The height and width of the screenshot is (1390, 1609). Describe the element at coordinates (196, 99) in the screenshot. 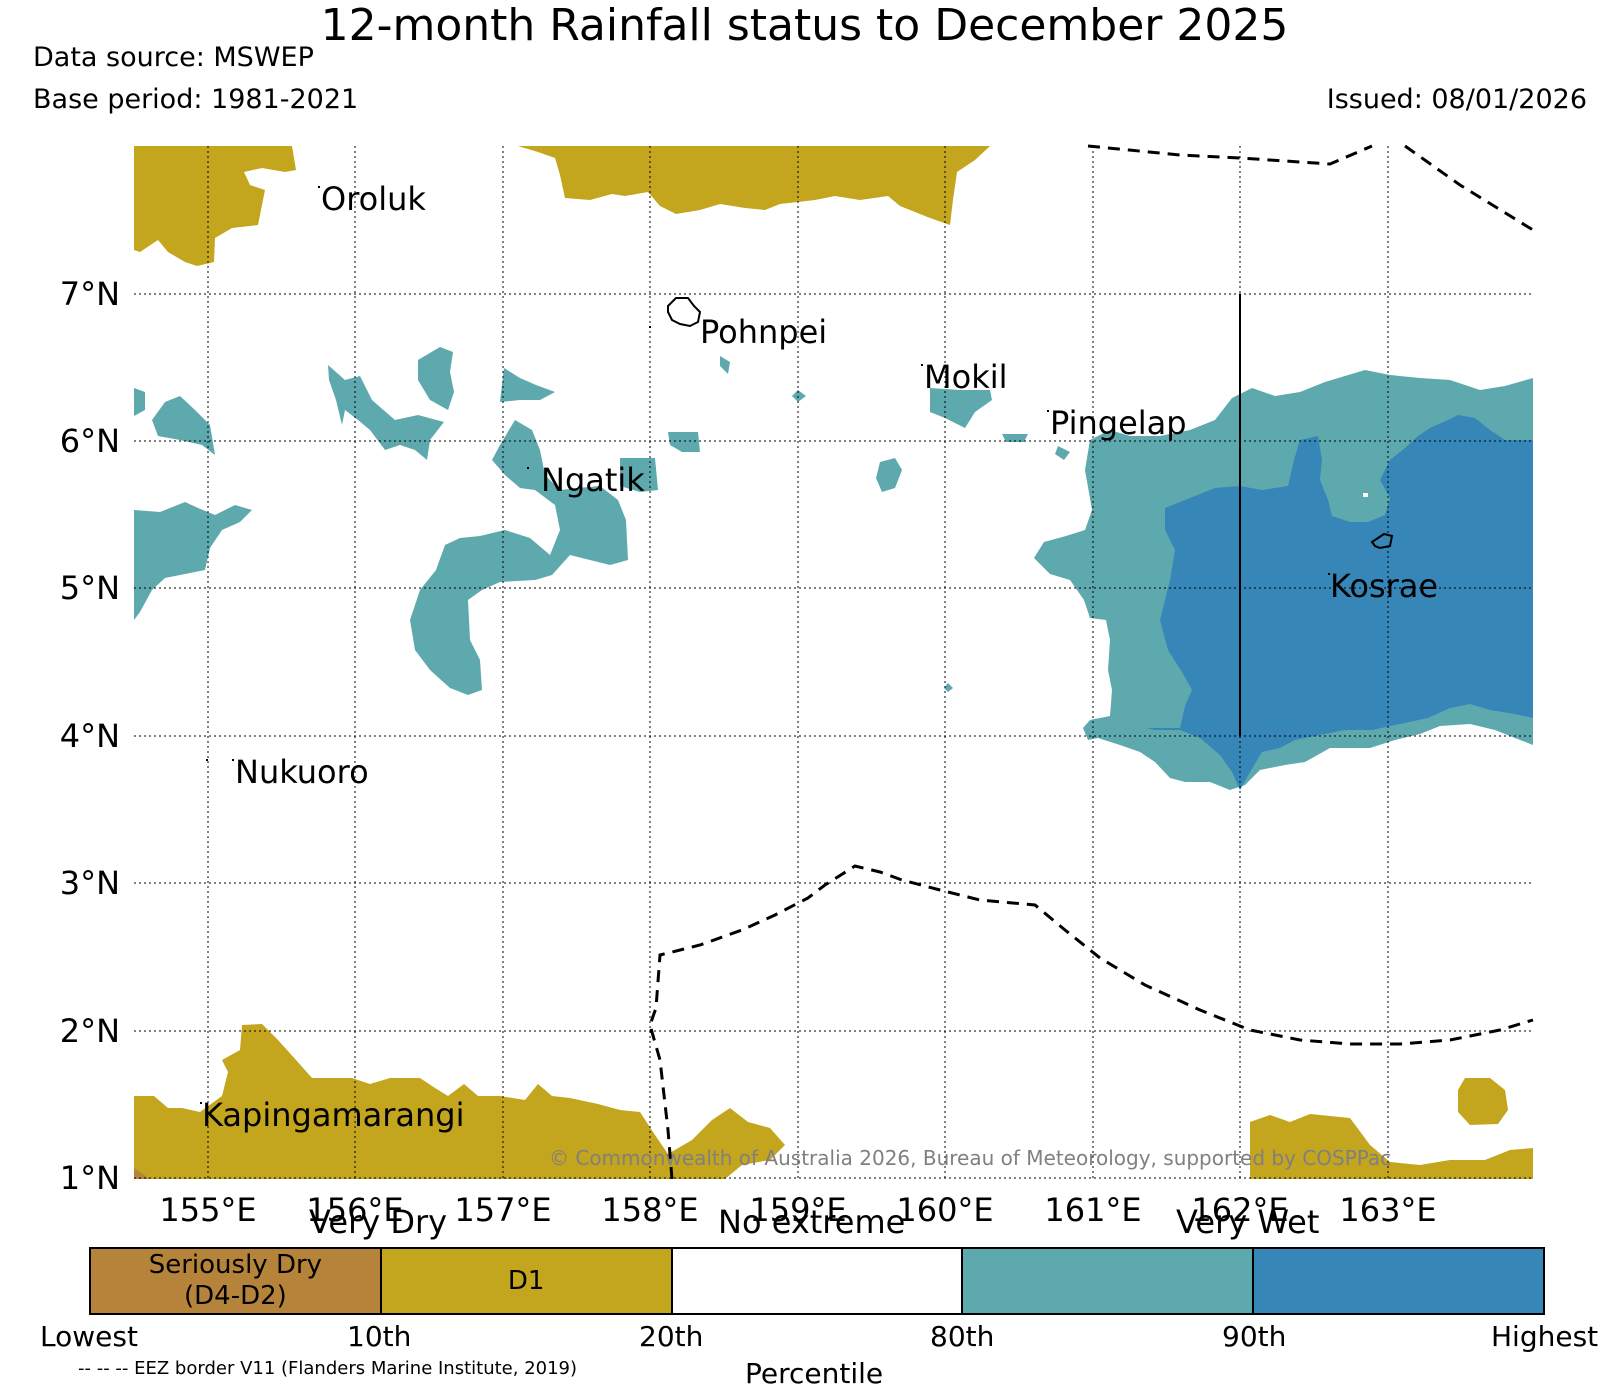

I see `base-period-label: Base period: 1981-2021` at that location.